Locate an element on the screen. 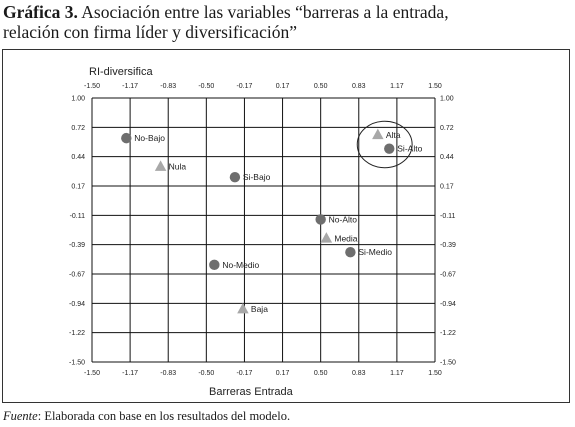  y-tick-label-left: -1.22 is located at coordinates (77, 333).